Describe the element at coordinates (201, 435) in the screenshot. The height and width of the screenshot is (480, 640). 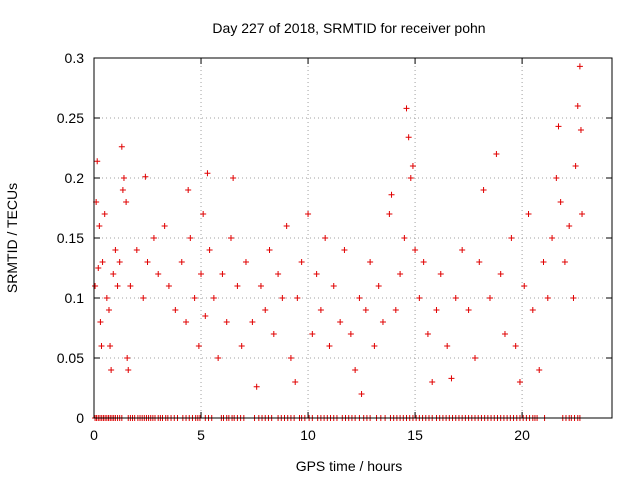
I see `x-tick-label: 5` at that location.